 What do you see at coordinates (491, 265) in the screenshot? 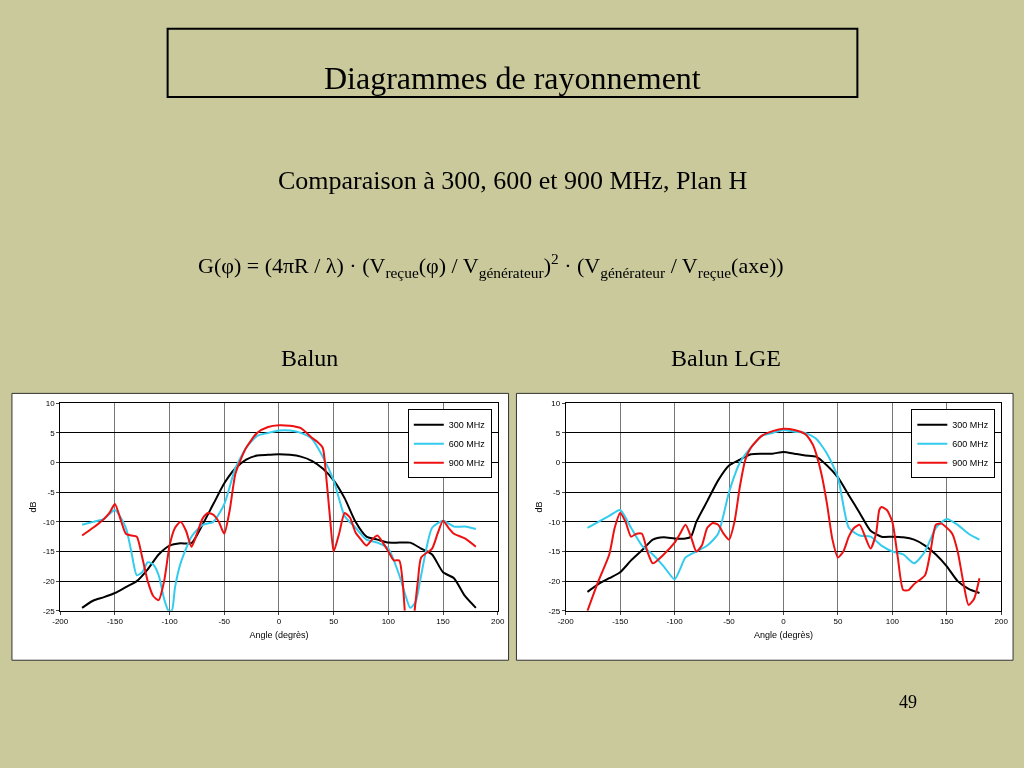
I see `text: G(φ) = (4πR / λ) · (V$_{reçue}$(φ) / V$_{générateur}$)$^{2}$ · (V$_{générateur}$ / V$_{reçue}$(axe))` at bounding box center [491, 265].